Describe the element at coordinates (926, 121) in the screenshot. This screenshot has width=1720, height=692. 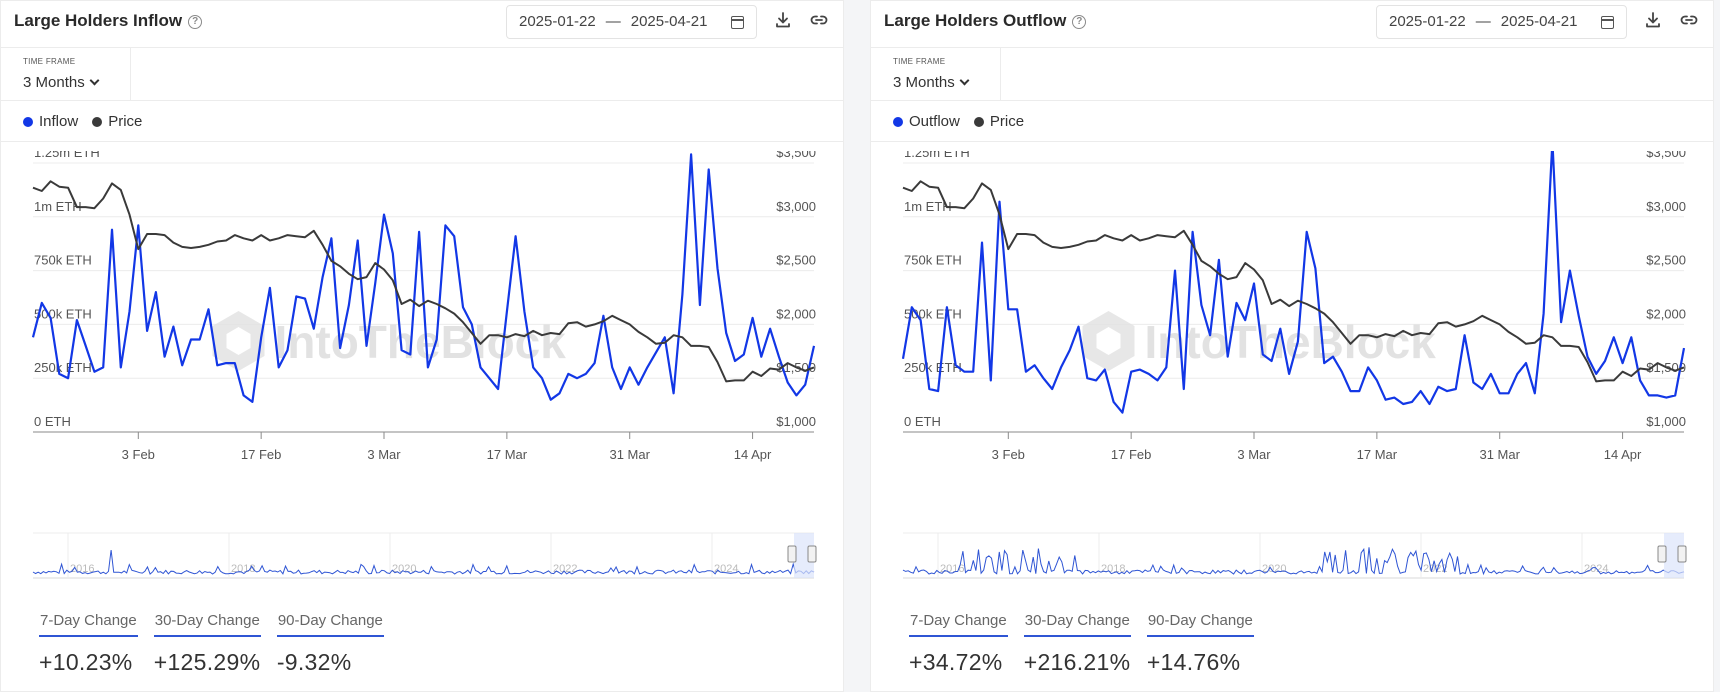
I see `legend-item-outflow: Outflow` at that location.